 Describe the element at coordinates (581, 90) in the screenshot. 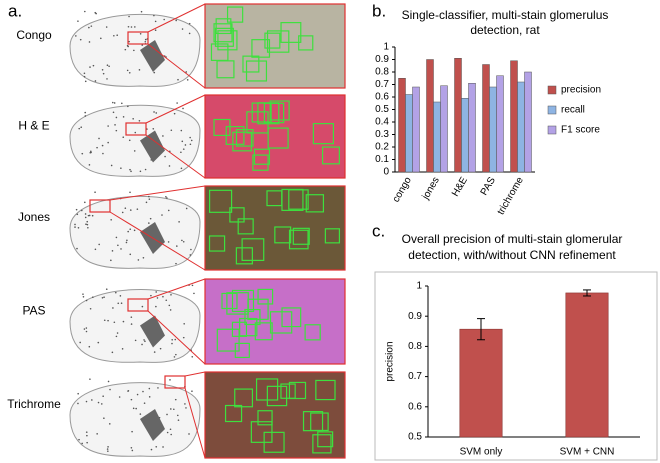

I see `legend-label: precision` at that location.